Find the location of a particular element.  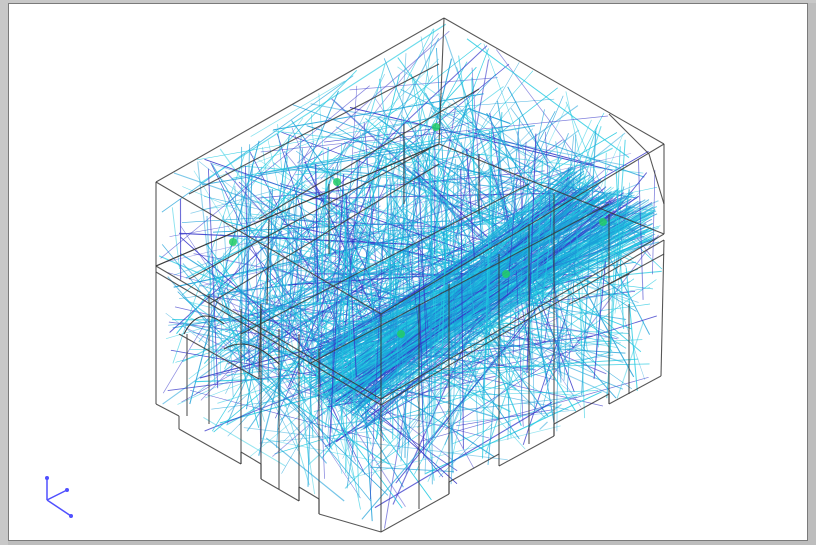

x-axis is located at coordinates (59, 508).